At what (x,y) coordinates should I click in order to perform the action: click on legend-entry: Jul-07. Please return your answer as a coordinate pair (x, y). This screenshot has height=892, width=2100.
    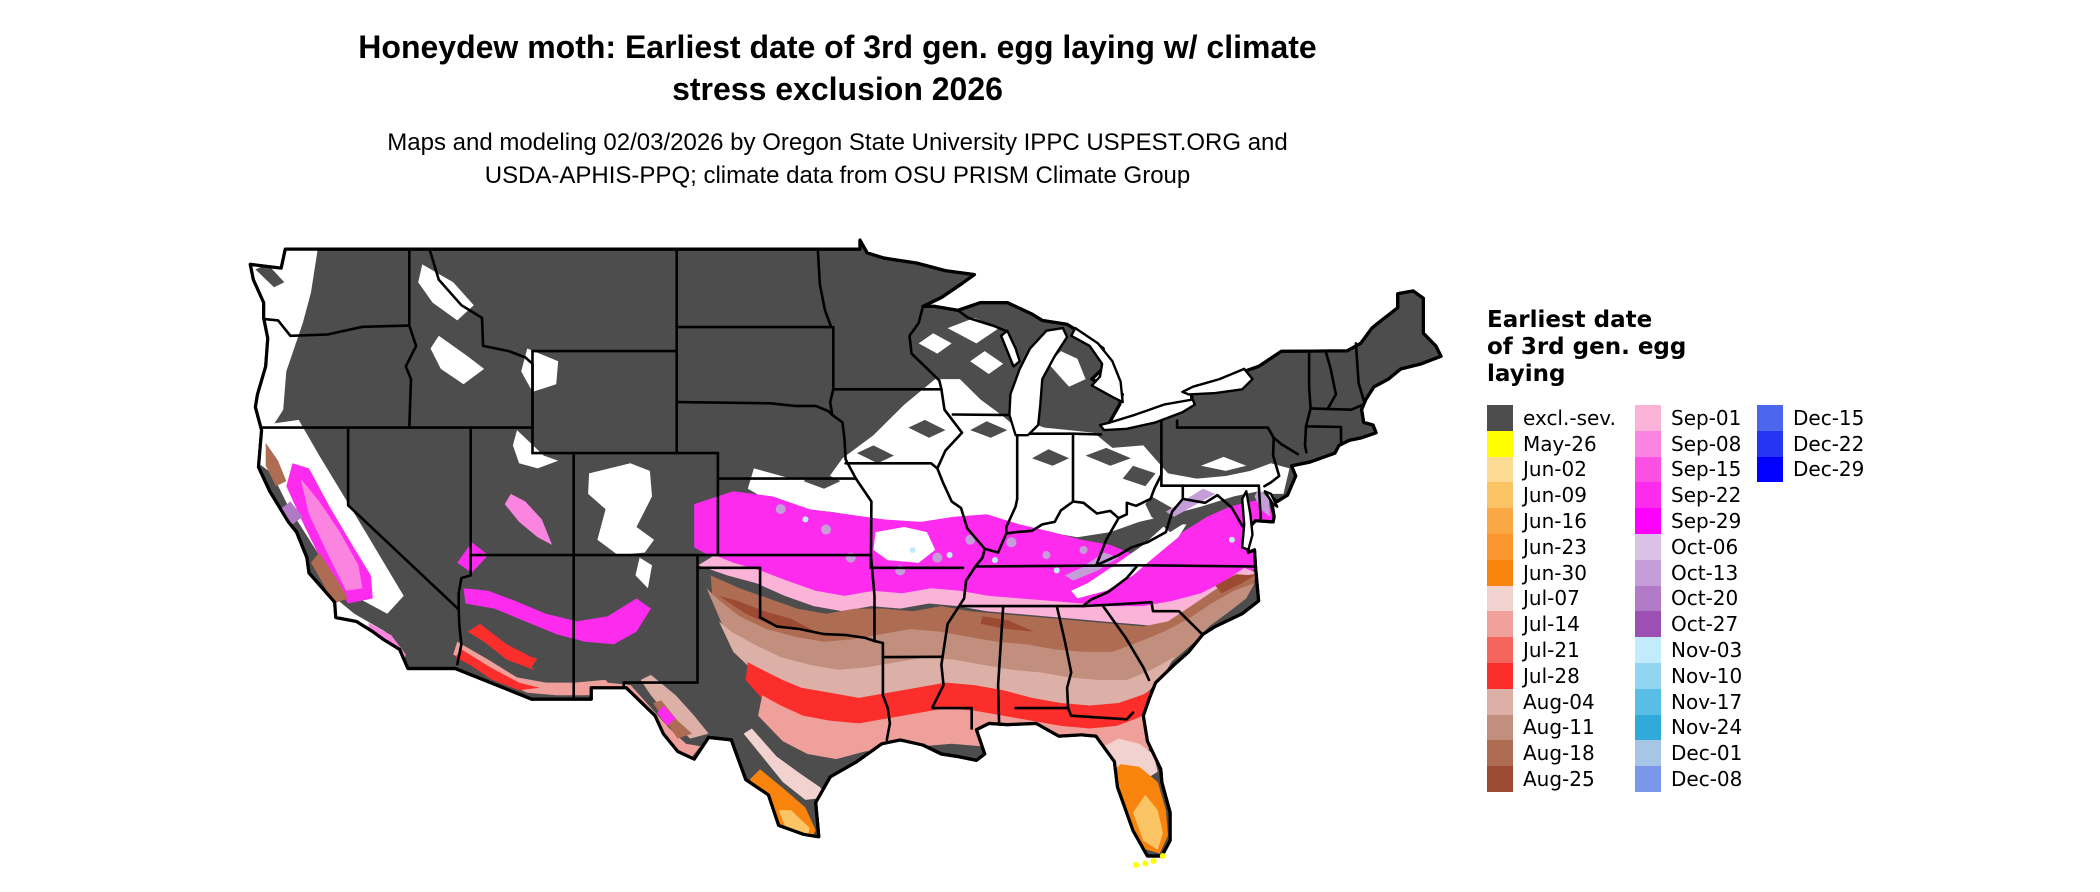
    Looking at the image, I should click on (1551, 598).